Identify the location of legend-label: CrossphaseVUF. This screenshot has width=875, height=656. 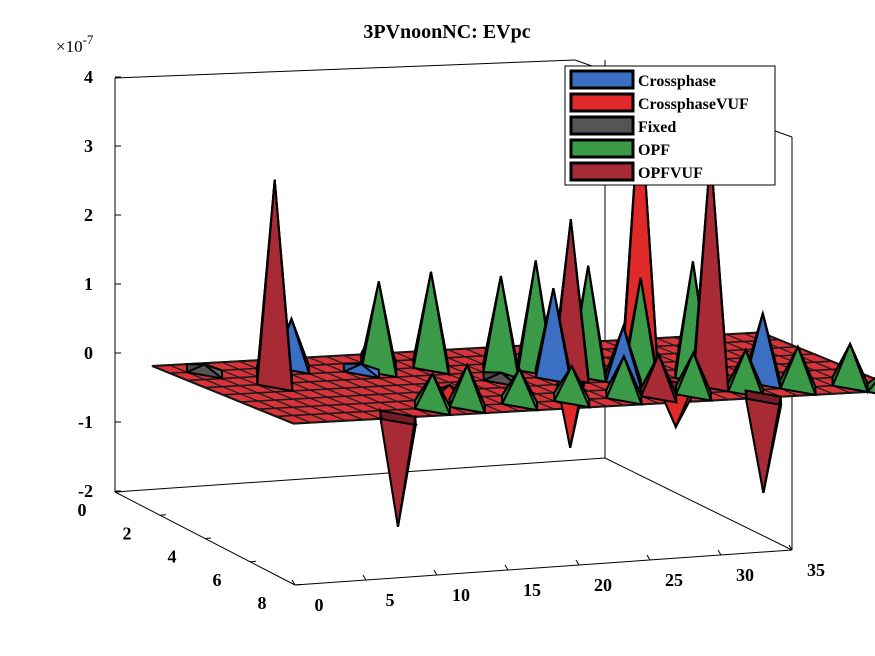
(693, 104).